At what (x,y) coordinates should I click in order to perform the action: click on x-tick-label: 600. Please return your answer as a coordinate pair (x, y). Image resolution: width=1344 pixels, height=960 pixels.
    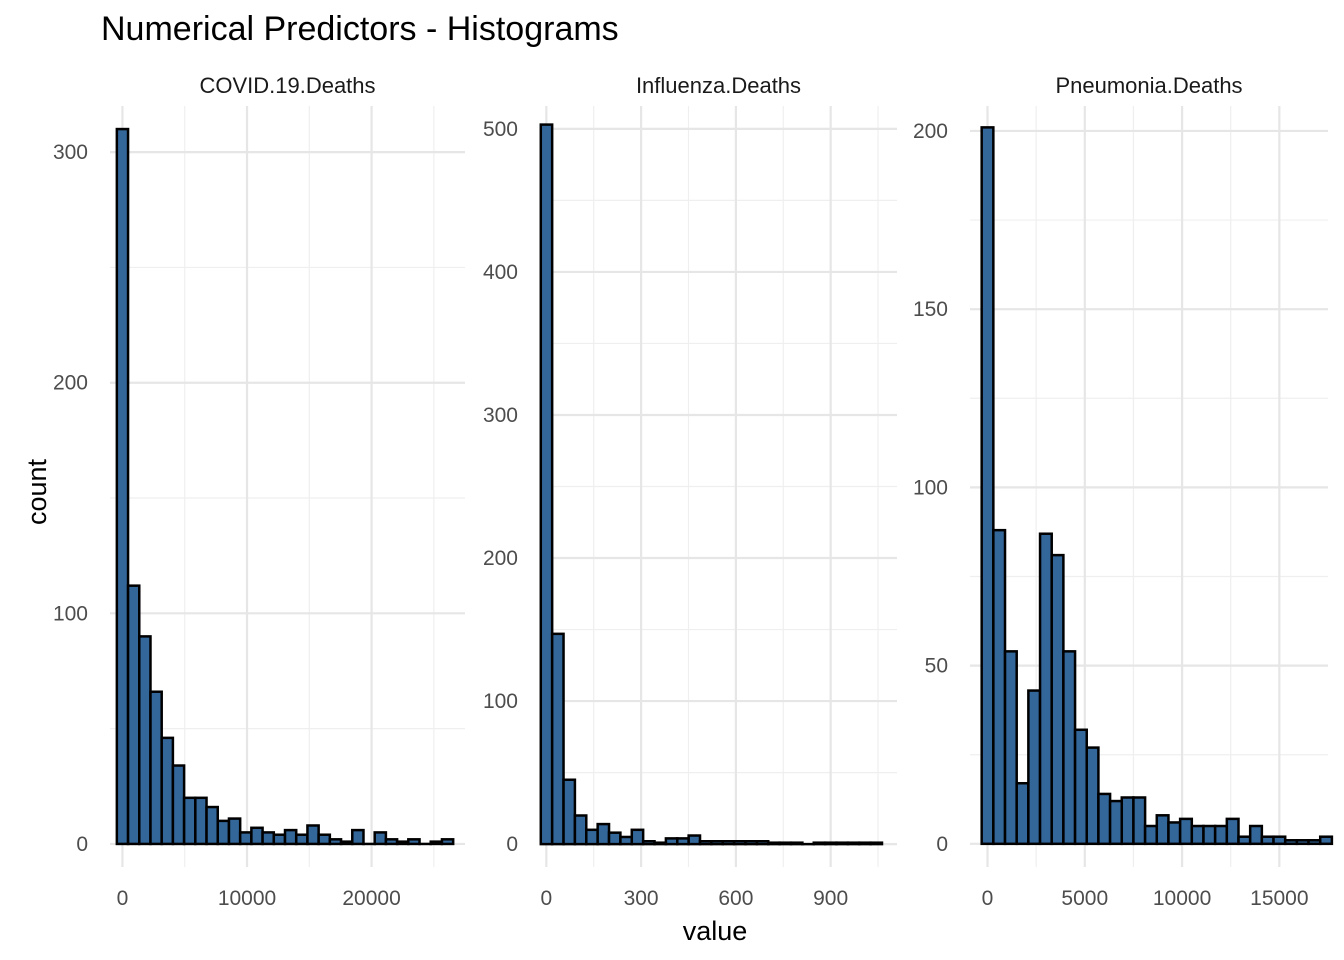
    Looking at the image, I should click on (735, 898).